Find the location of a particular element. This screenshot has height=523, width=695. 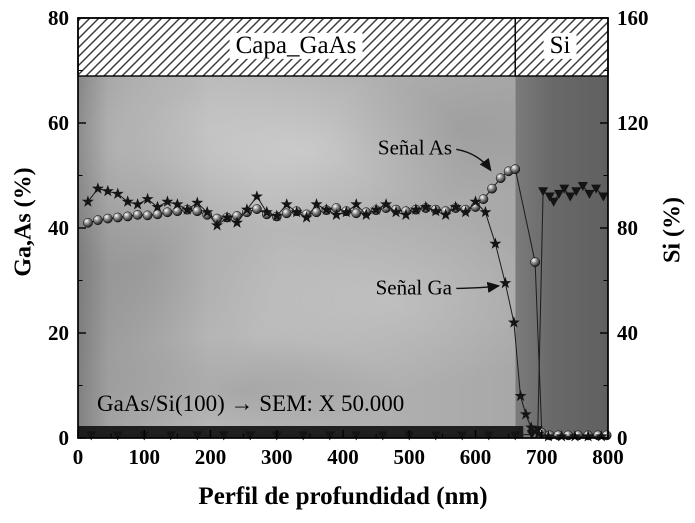

y-axis-title-right: Si (%) is located at coordinates (672, 230).